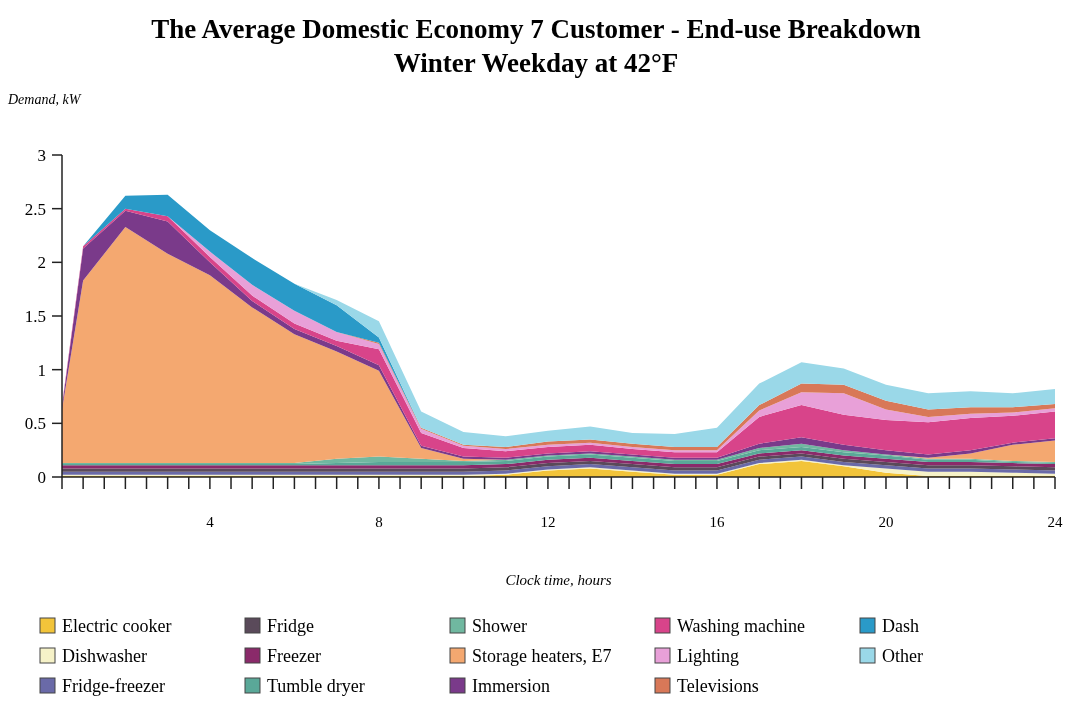 The height and width of the screenshot is (719, 1072). What do you see at coordinates (1055, 522) in the screenshot?
I see `x-tick-label: 24` at bounding box center [1055, 522].